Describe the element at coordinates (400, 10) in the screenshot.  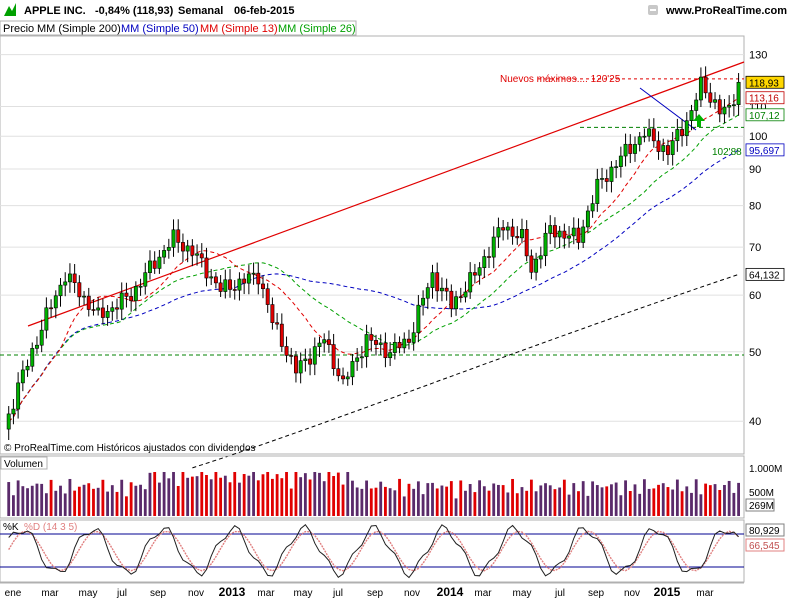
I see `header-bar` at that location.